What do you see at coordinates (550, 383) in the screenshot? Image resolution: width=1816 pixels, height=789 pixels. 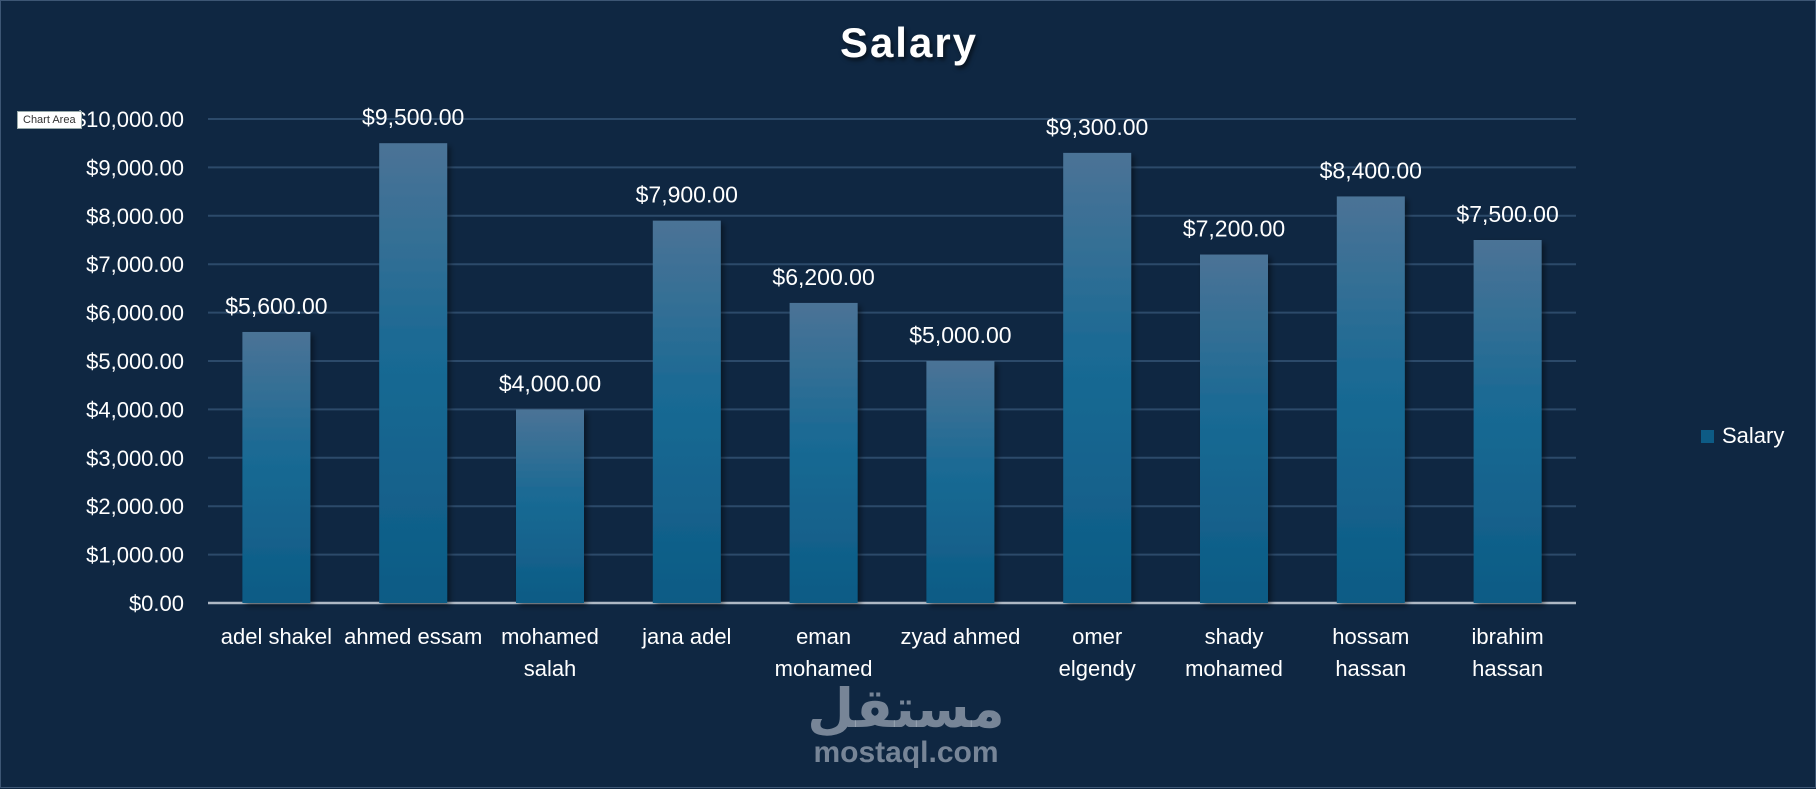 I see `data-label: $4,000.00` at bounding box center [550, 383].